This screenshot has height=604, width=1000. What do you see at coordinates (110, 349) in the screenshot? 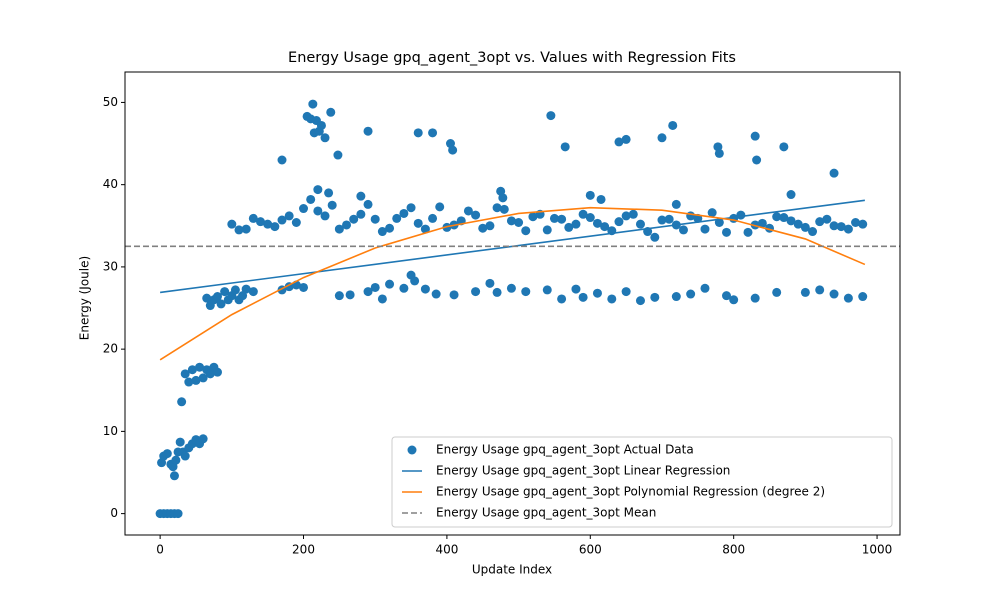
I see `y-tick-label: 20` at bounding box center [110, 349].